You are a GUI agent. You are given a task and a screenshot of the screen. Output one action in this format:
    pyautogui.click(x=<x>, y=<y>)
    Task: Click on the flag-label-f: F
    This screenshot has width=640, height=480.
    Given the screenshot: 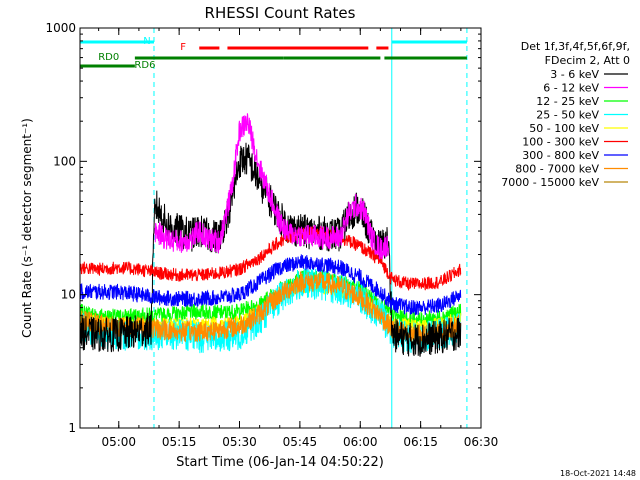 What is the action you would take?
    pyautogui.click(x=183, y=47)
    